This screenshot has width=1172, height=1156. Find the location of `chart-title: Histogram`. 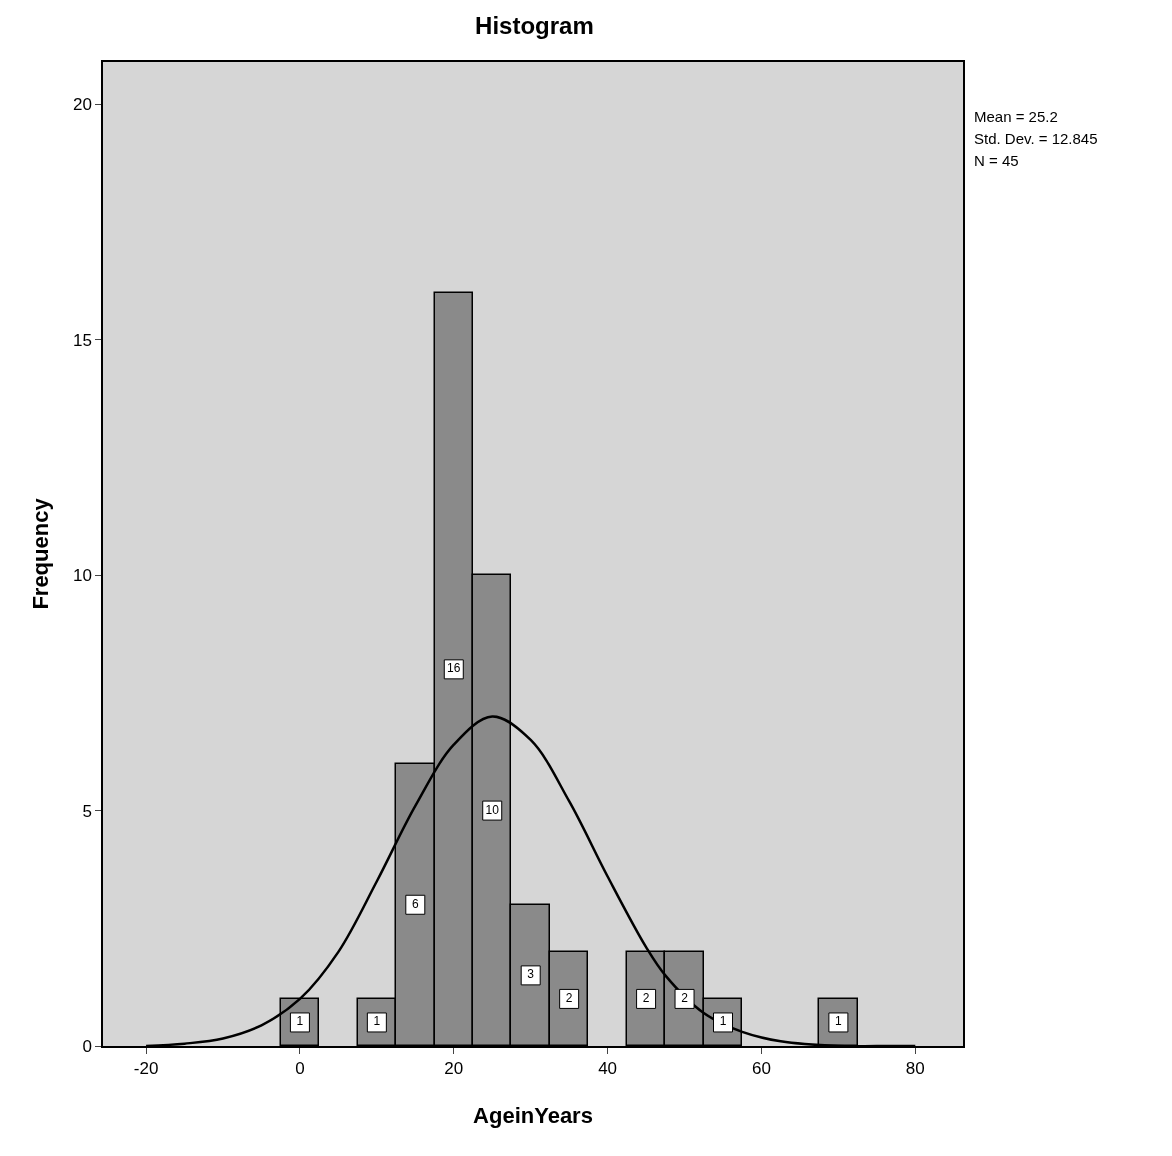

chart-title: Histogram is located at coordinates (534, 26).